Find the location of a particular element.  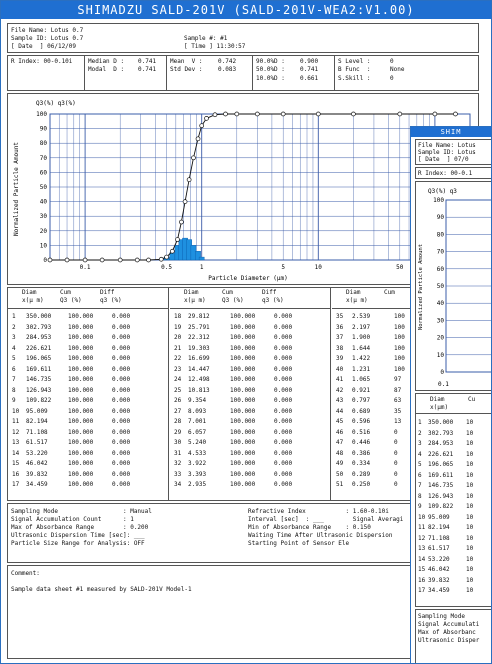

table-row: 5 196.065 100.000 0.000 is located at coordinates (88, 358).